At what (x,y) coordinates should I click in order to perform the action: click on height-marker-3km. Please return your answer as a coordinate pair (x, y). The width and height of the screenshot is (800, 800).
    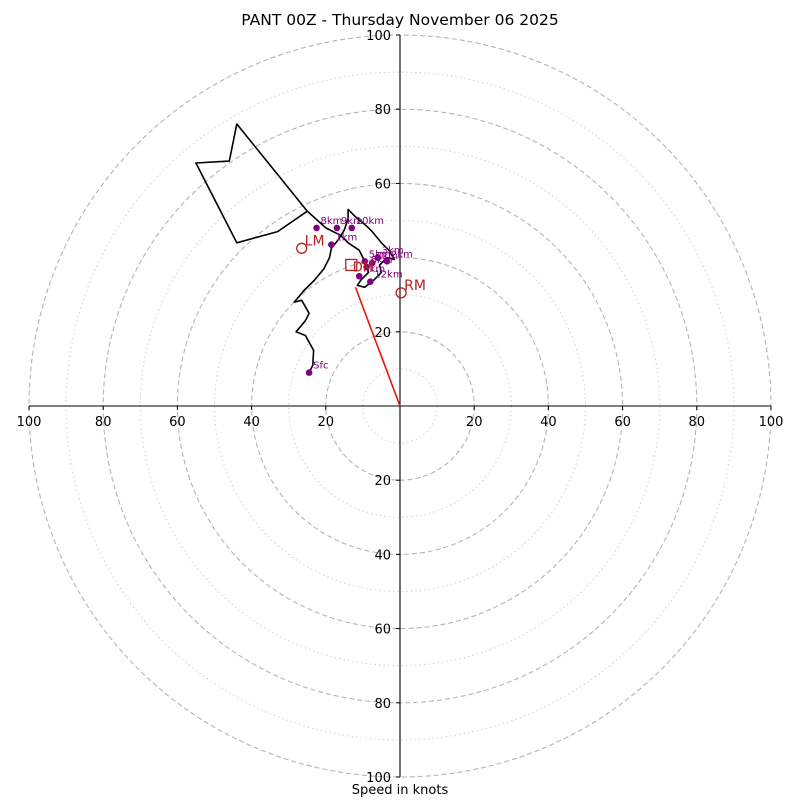
    Looking at the image, I should click on (378, 257).